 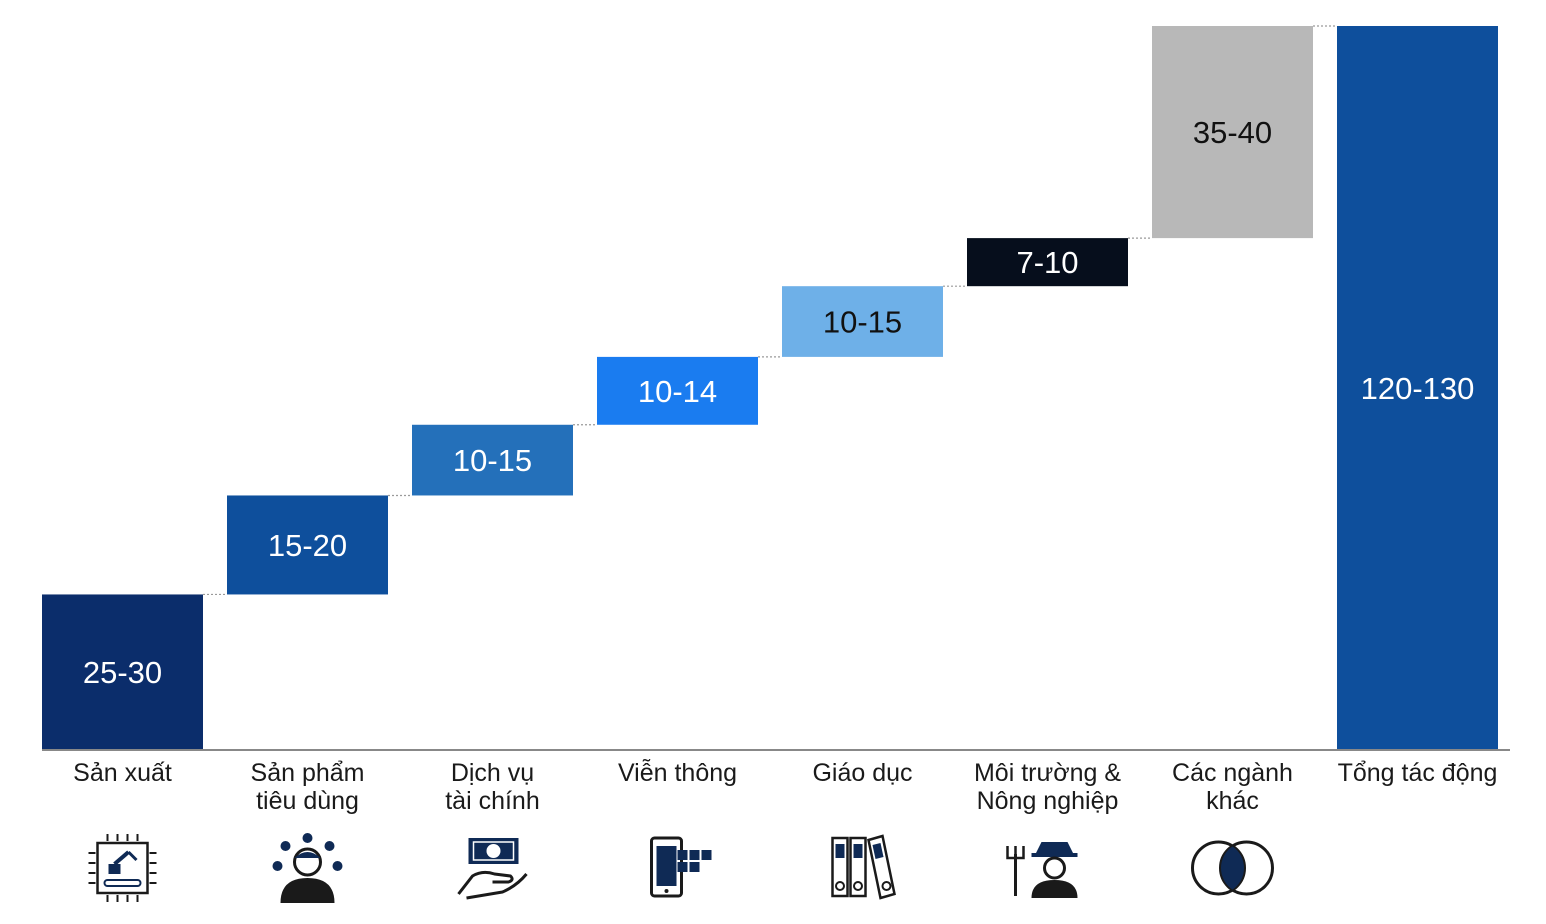 I want to click on bar-value-label: 120-130, so click(x=1418, y=388).